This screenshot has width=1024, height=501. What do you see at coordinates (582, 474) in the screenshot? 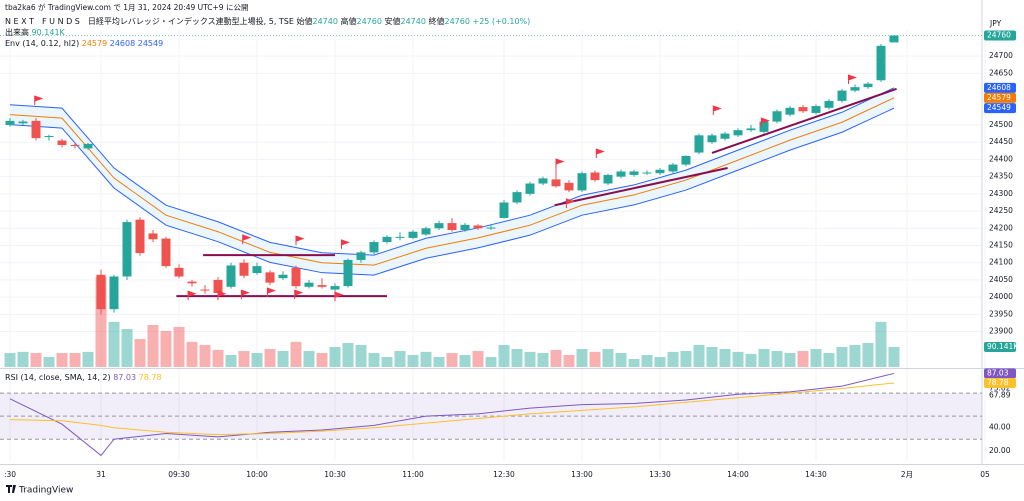
I see `x-tick-label: 13:00` at bounding box center [582, 474].